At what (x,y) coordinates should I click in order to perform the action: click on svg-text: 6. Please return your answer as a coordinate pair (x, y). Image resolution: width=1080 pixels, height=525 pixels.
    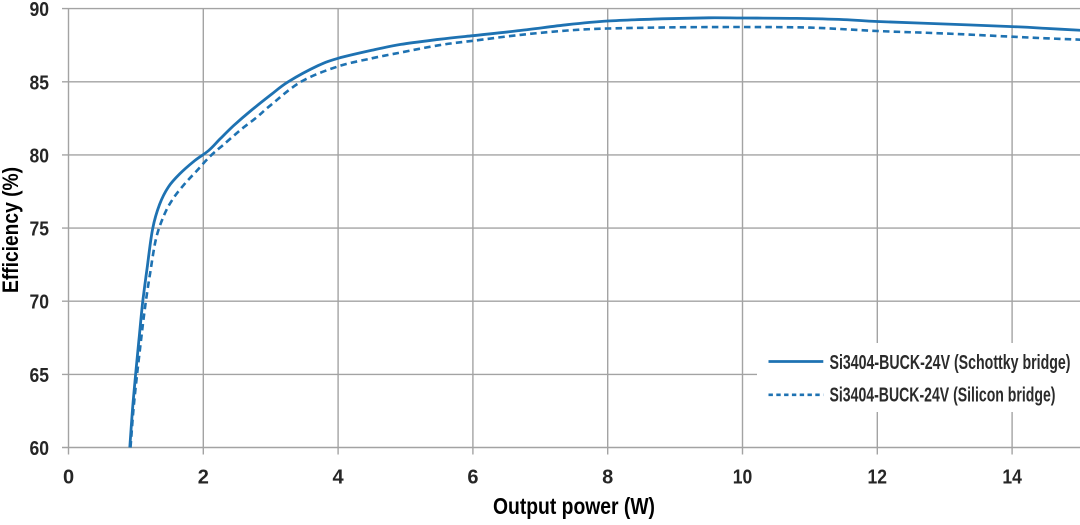
    Looking at the image, I should click on (472, 478).